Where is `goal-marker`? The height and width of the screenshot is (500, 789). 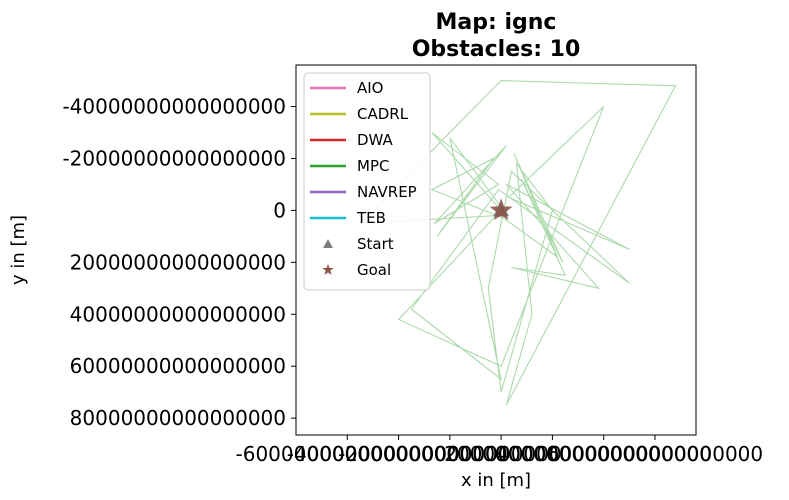 goal-marker is located at coordinates (501, 209).